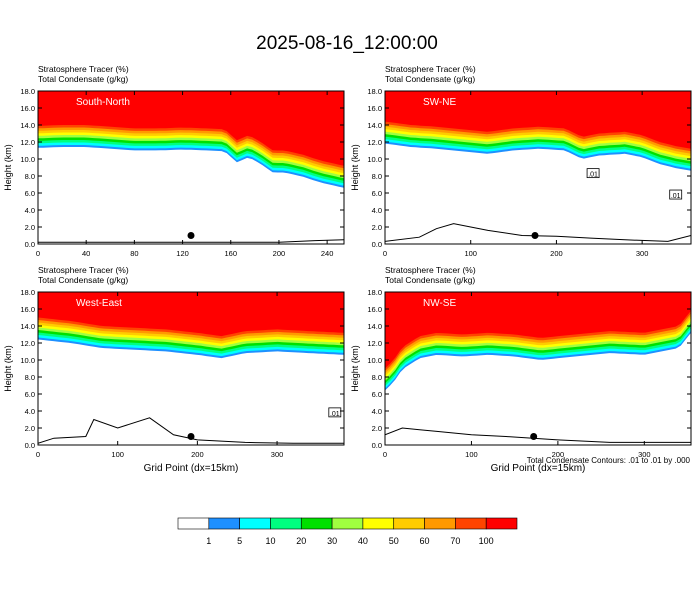 Image resolution: width=695 pixels, height=612 pixels. I want to click on colorbar-label: 50, so click(394, 541).